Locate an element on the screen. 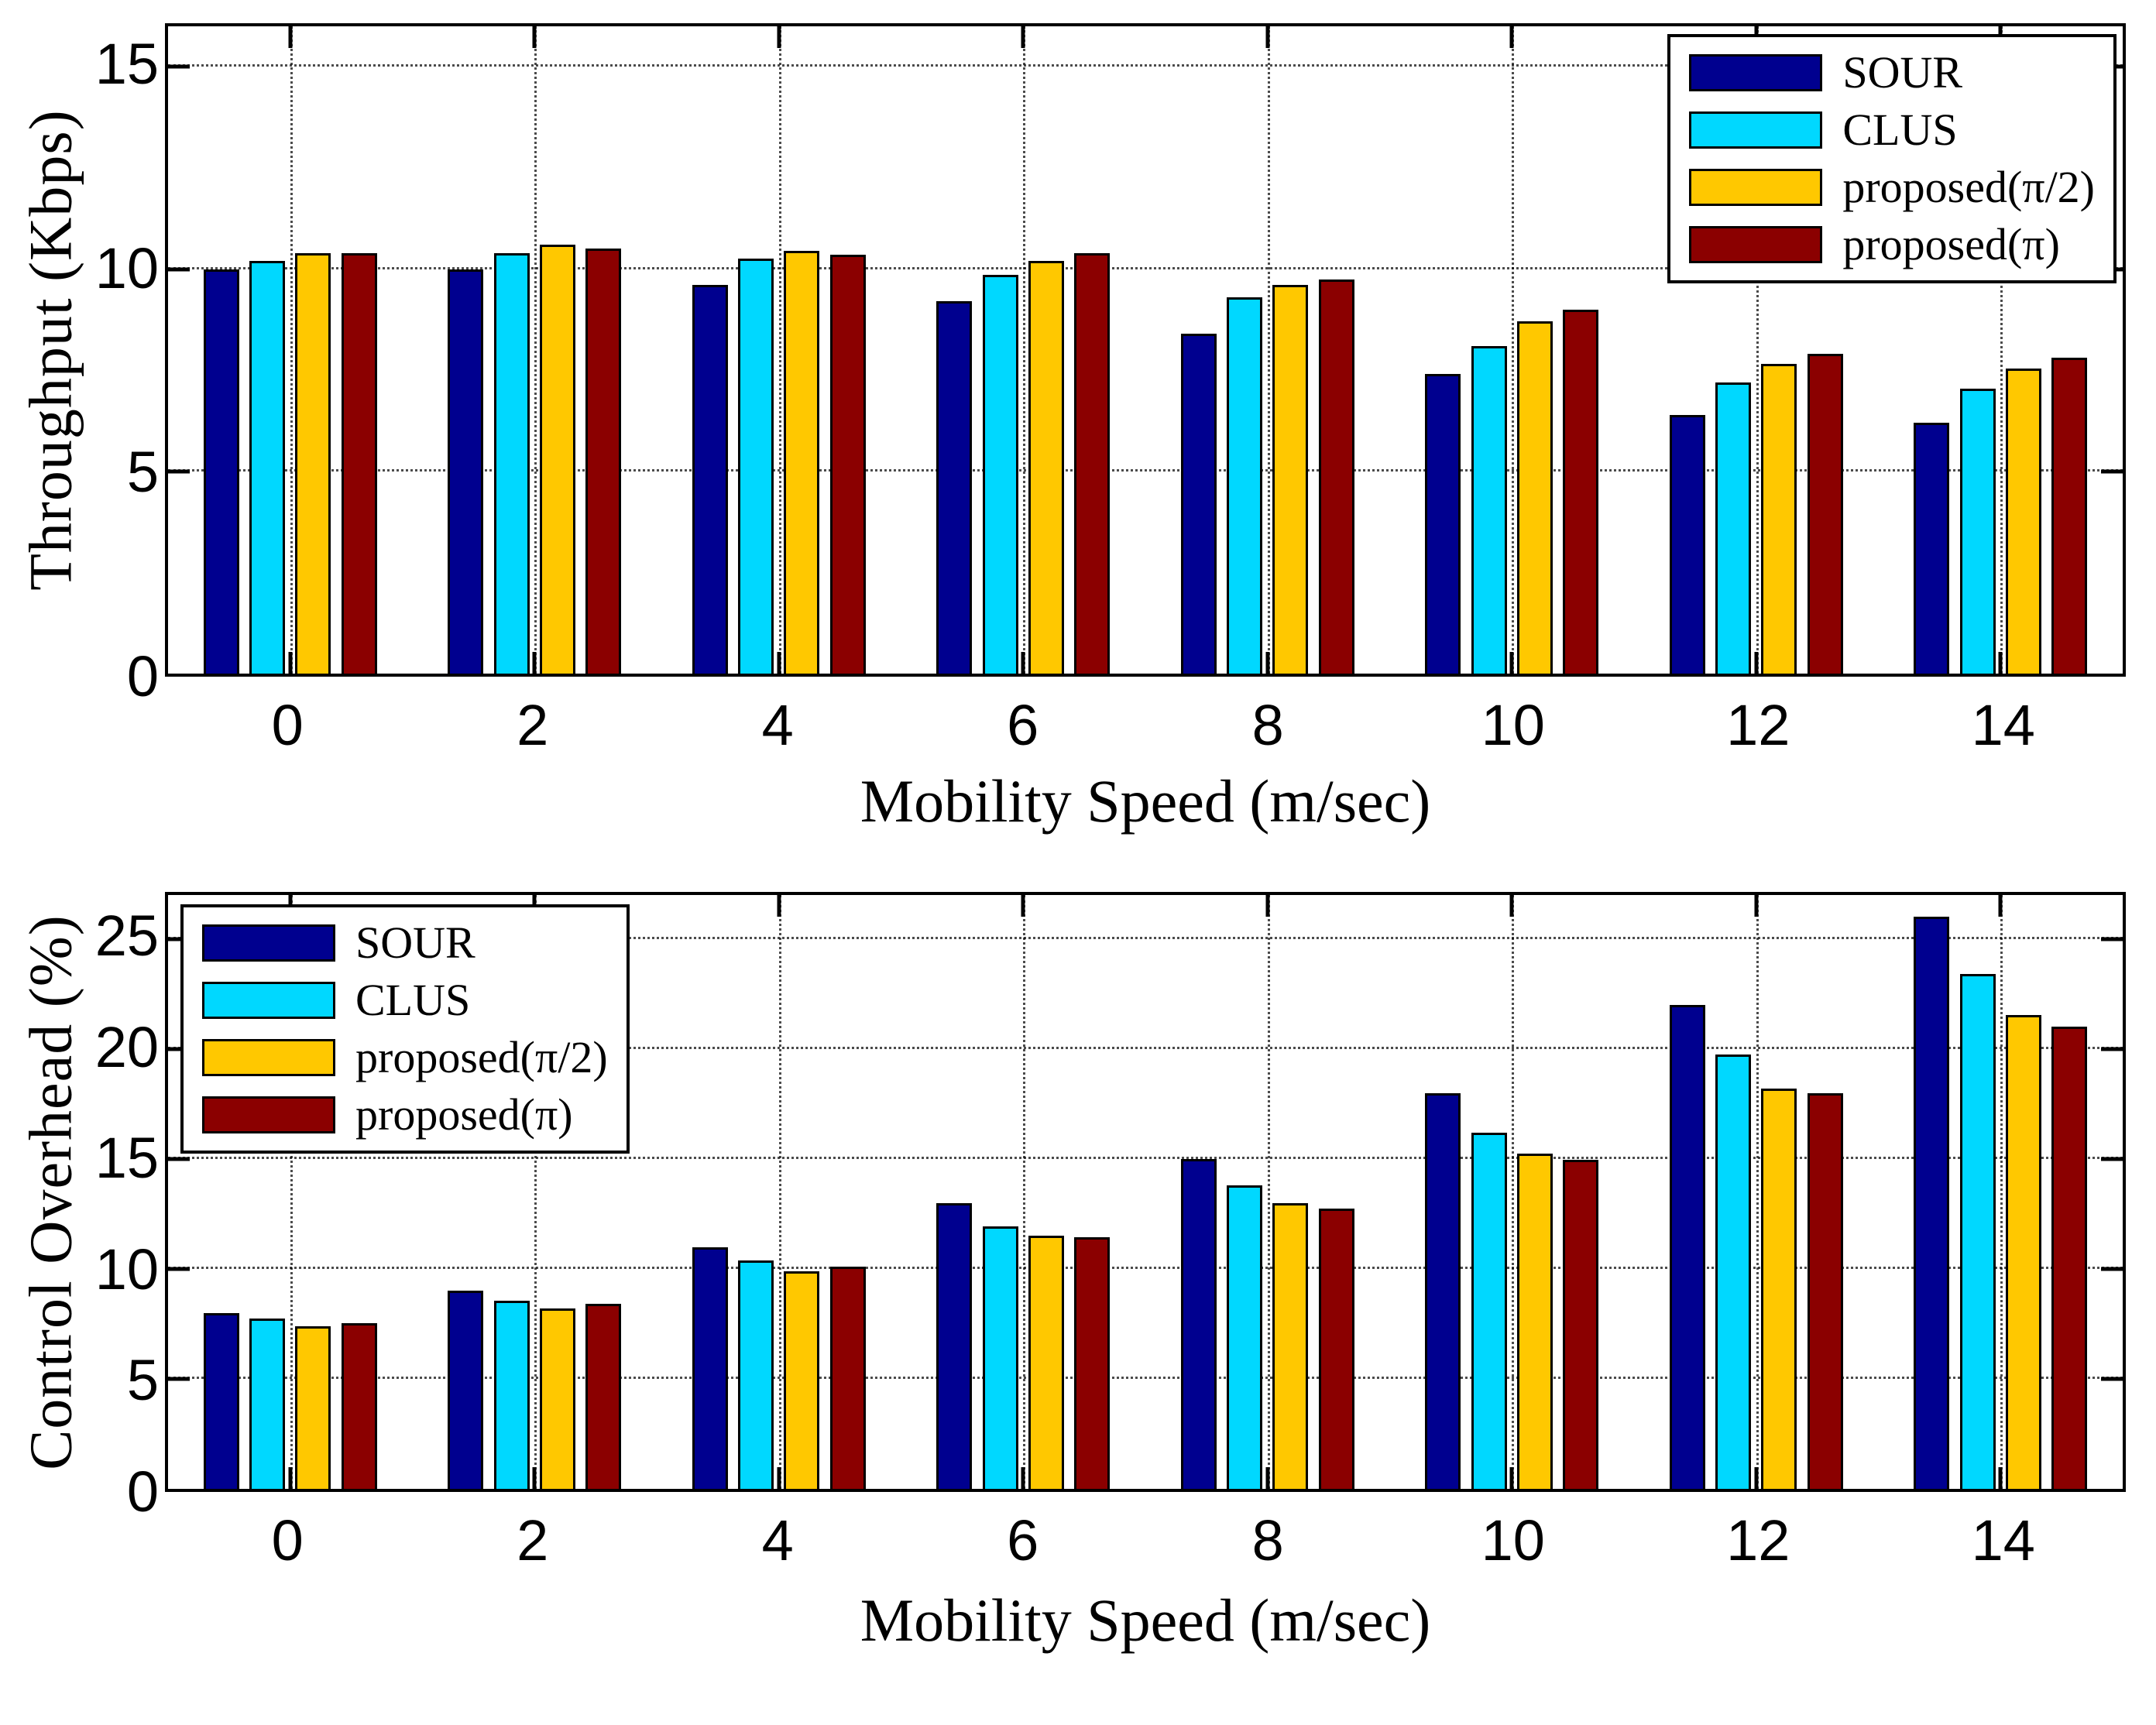 This screenshot has height=1725, width=2156. overhead-y-axis-label: Control Overhead (%) is located at coordinates (50, 1192).